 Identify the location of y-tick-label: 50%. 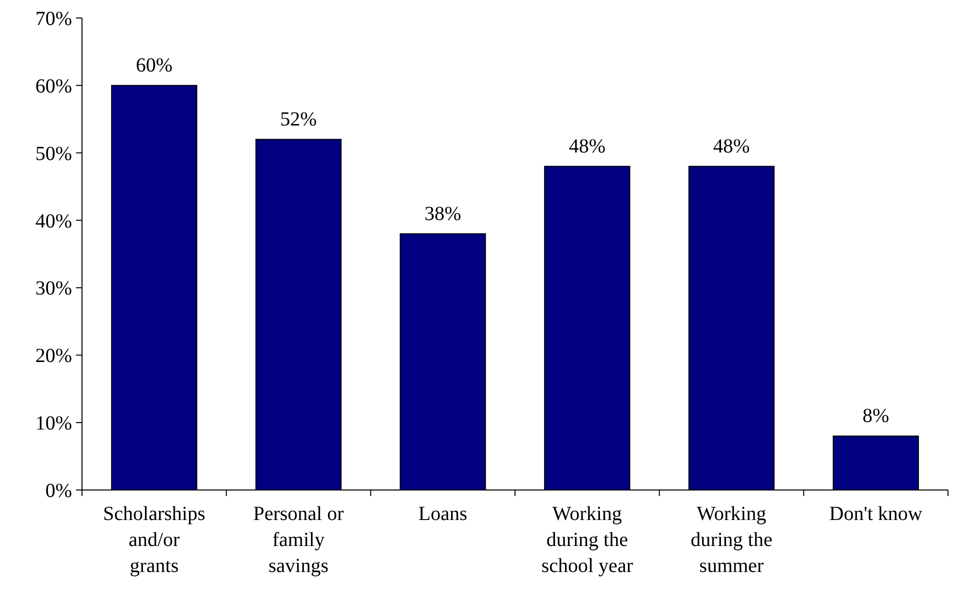
(53, 153).